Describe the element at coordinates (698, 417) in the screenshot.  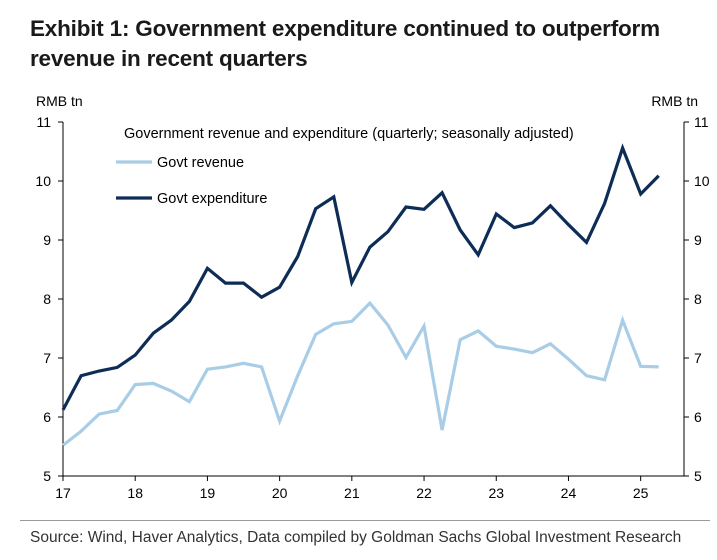
I see `right-y-tick-label: 6` at that location.